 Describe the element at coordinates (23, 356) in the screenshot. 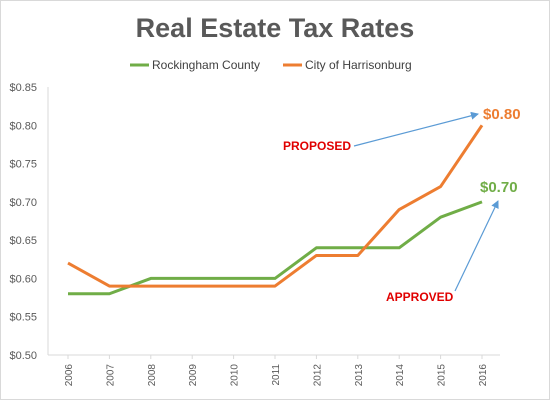

I see `y-tick-label: $0.50` at that location.